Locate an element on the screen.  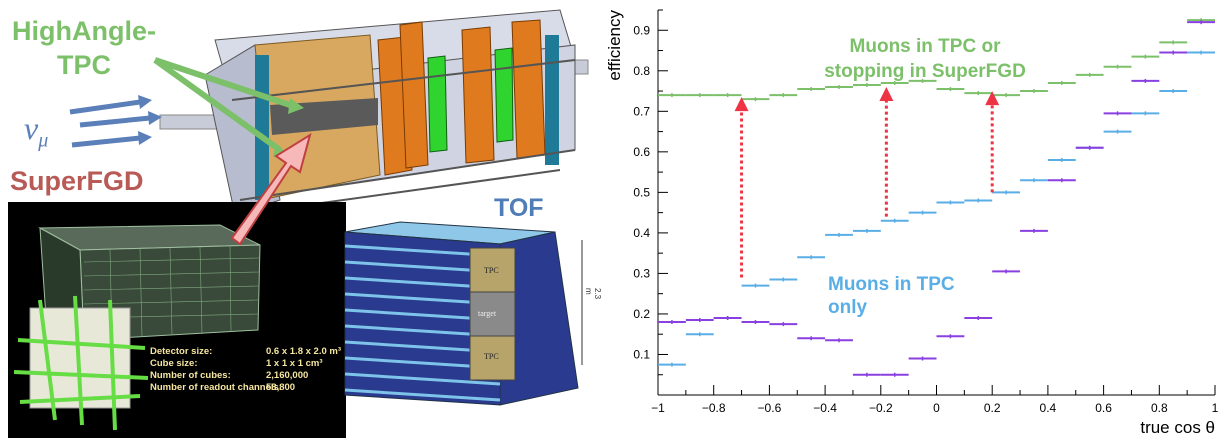
superfgd-pointer-arrow is located at coordinates (271, 189).